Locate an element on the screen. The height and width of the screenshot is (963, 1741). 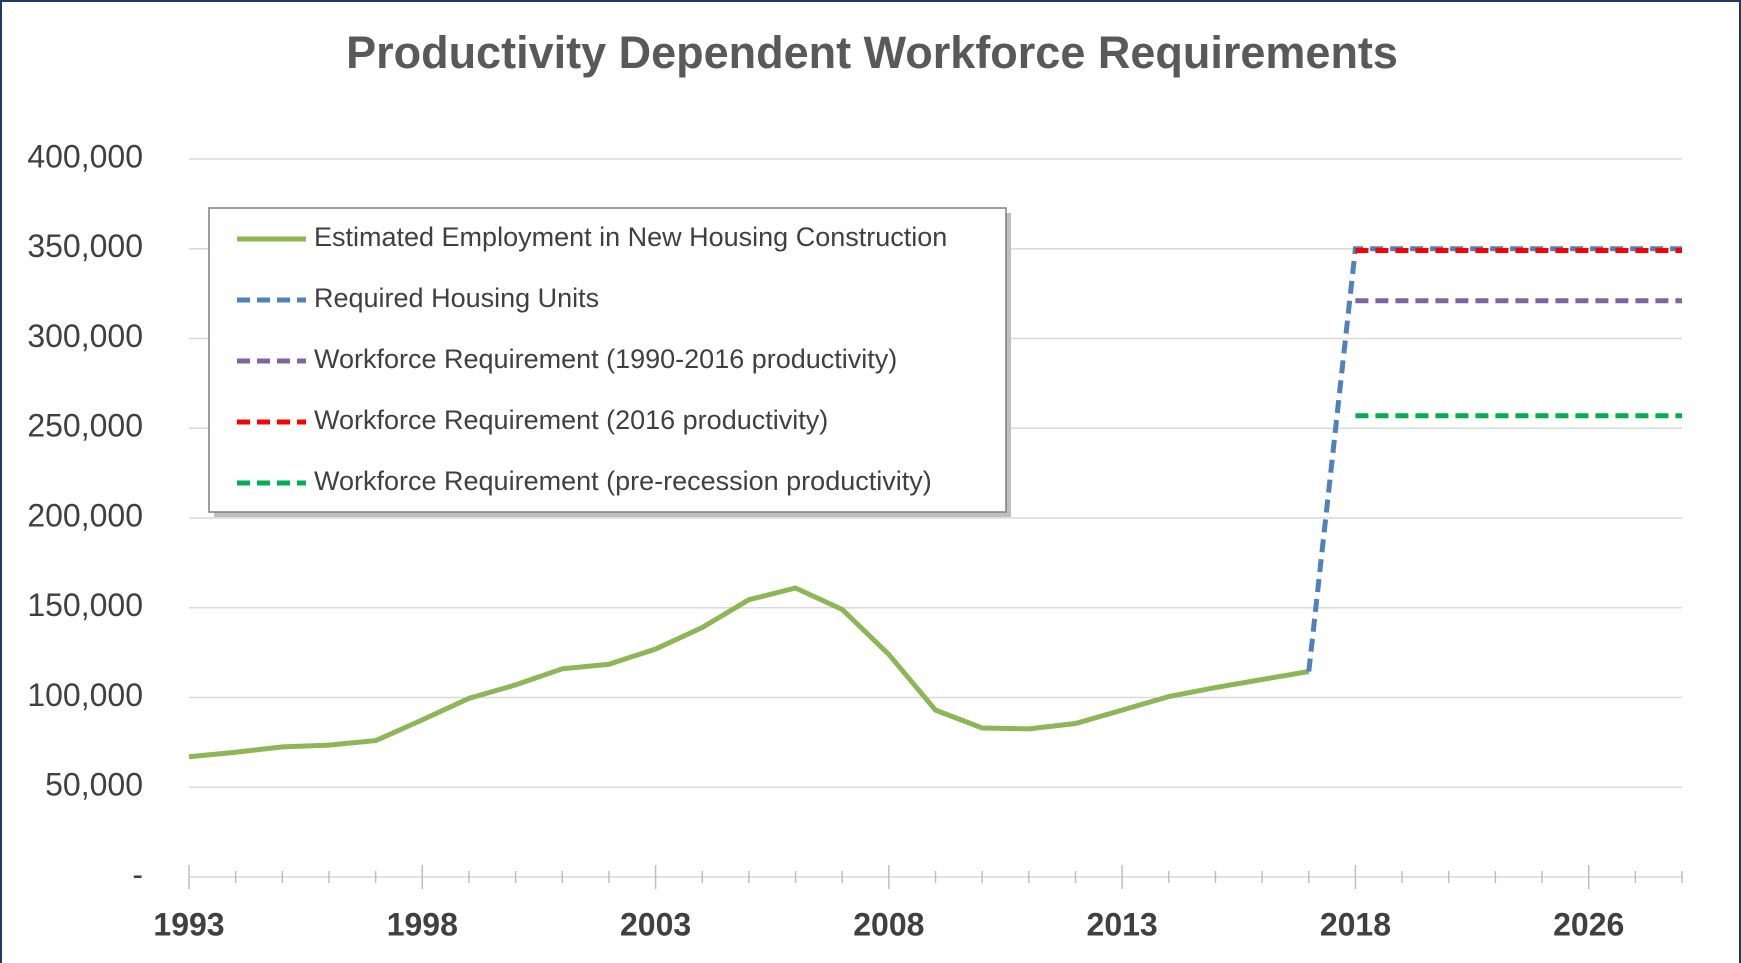
x-tick-label: 2003 is located at coordinates (655, 924).